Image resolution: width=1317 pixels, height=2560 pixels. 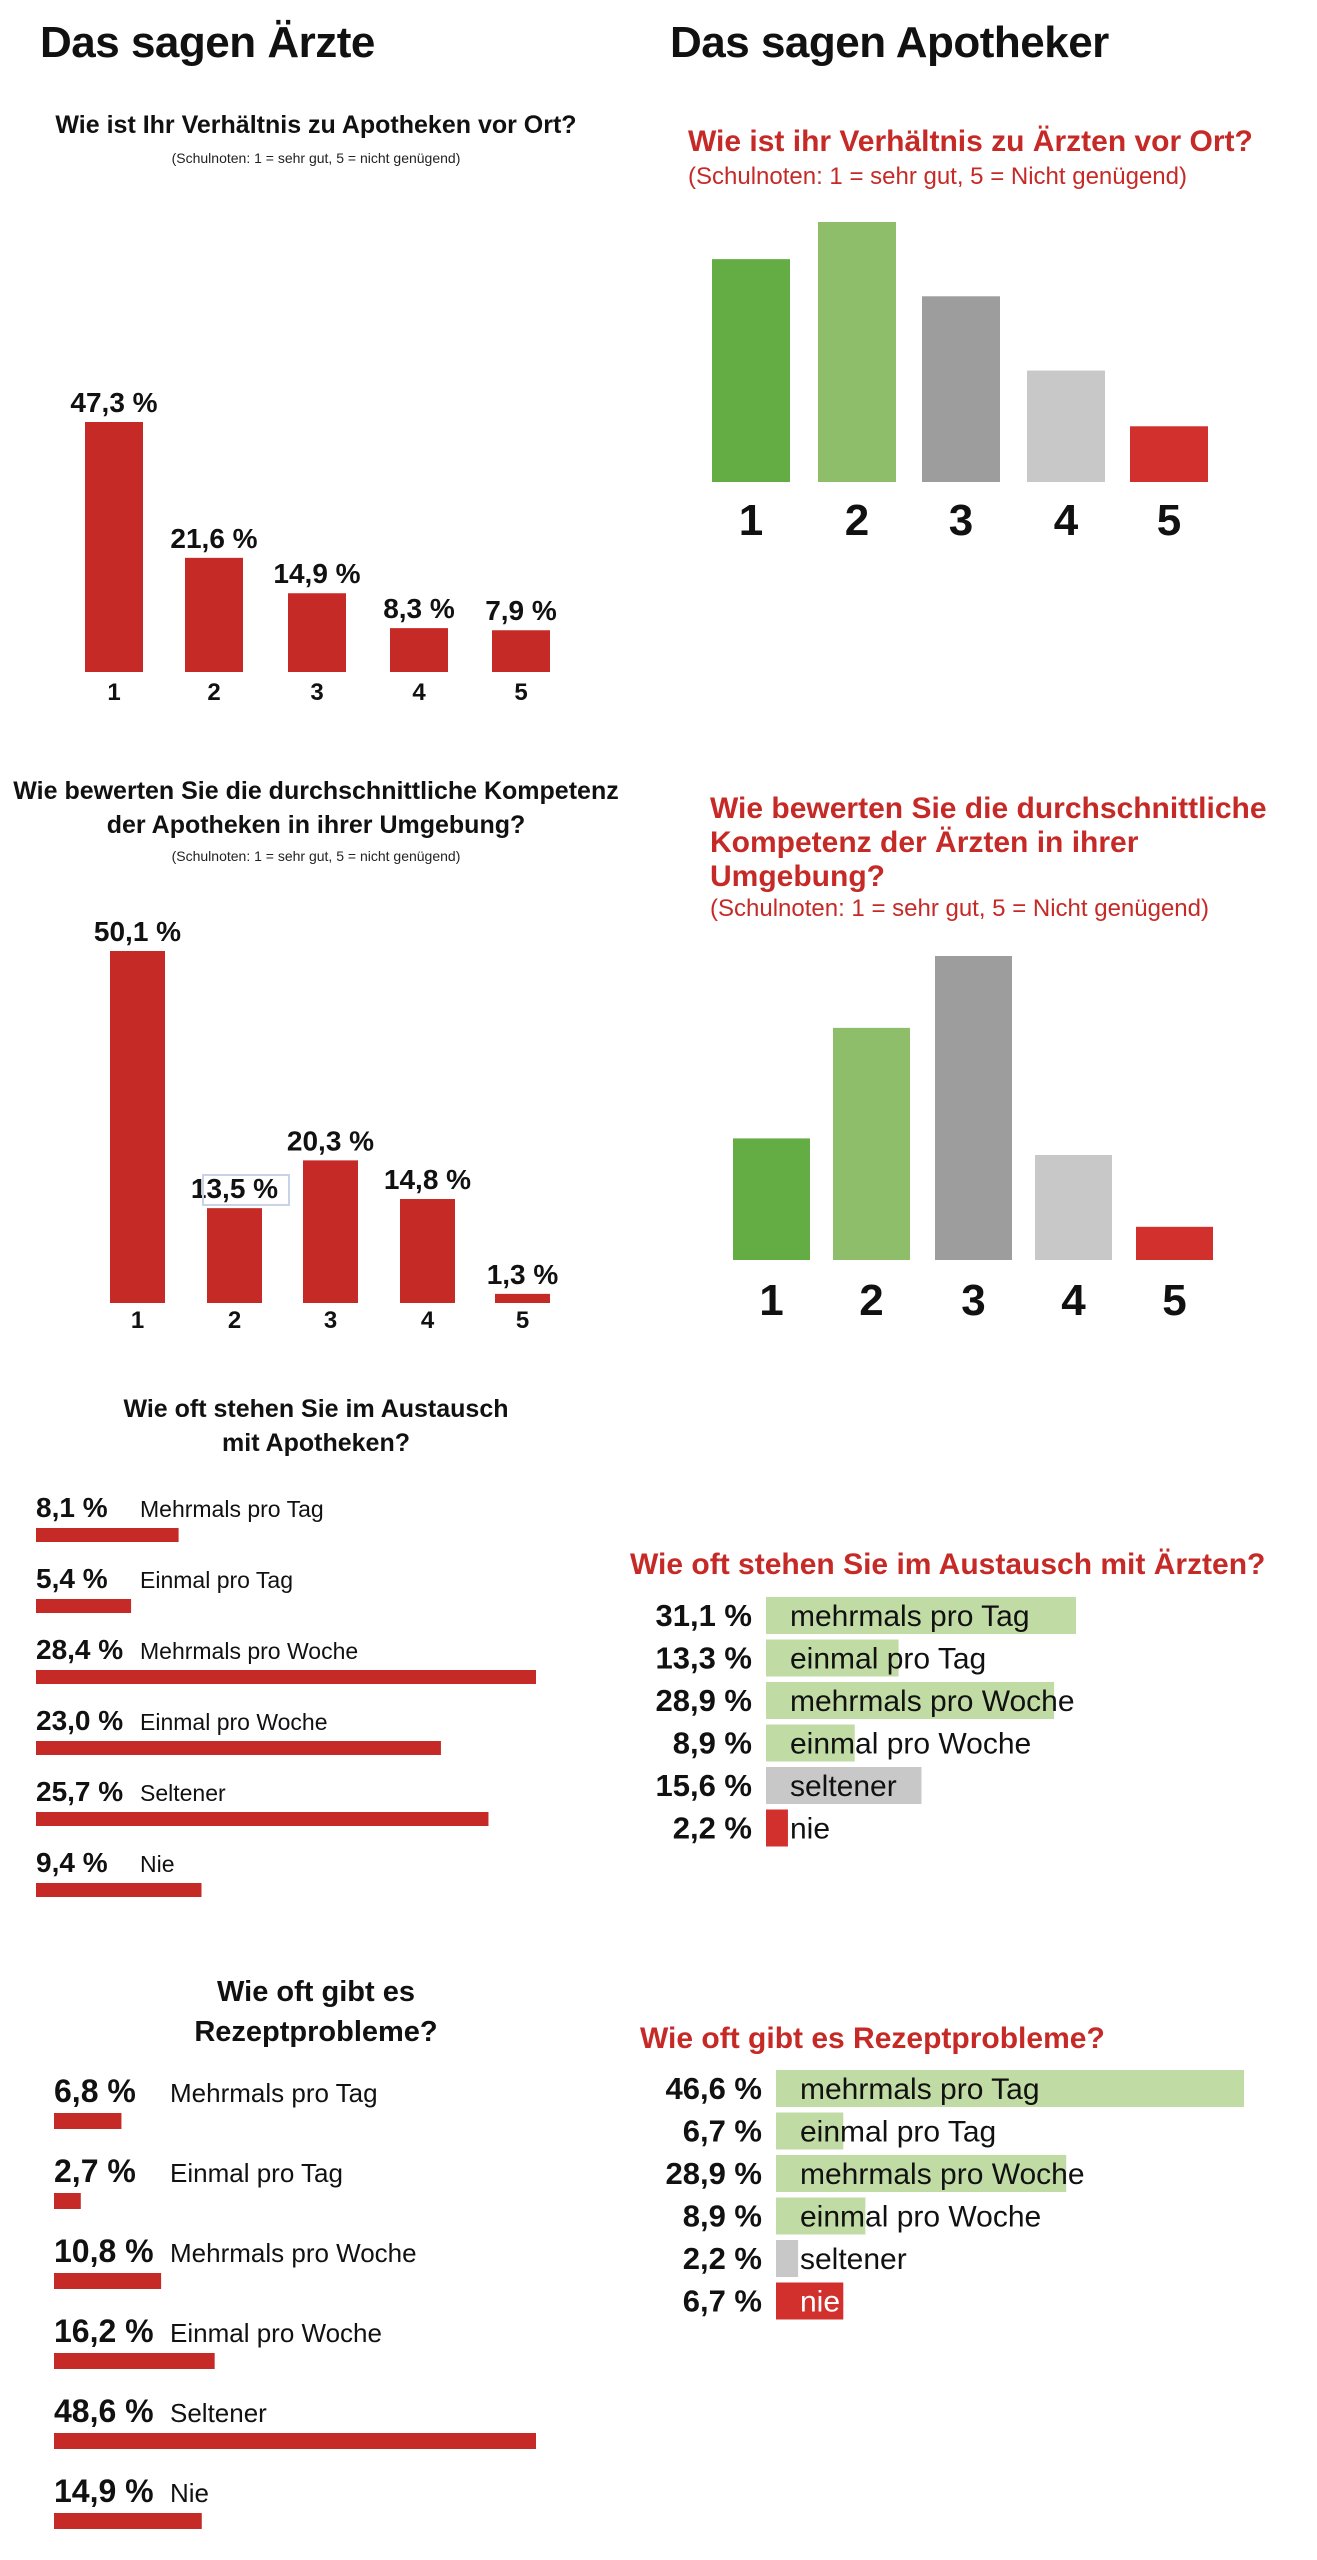 I want to click on c1-tick-5: 5, so click(x=520, y=692).